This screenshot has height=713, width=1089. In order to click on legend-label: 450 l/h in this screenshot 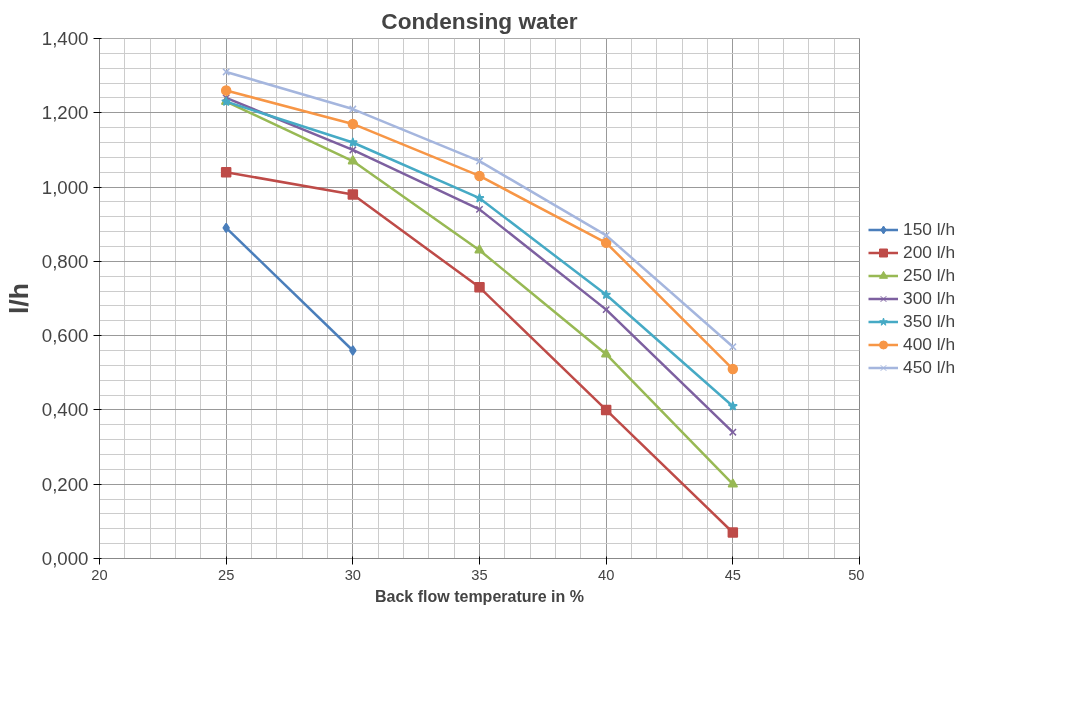, I will do `click(929, 367)`.